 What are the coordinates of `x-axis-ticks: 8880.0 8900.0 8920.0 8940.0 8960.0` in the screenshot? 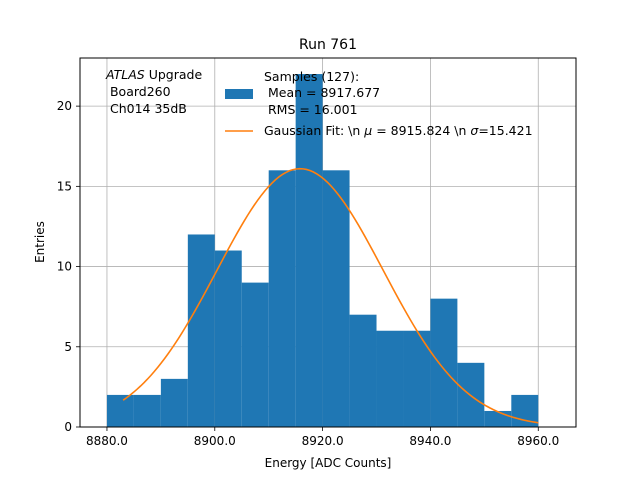 It's located at (322, 437).